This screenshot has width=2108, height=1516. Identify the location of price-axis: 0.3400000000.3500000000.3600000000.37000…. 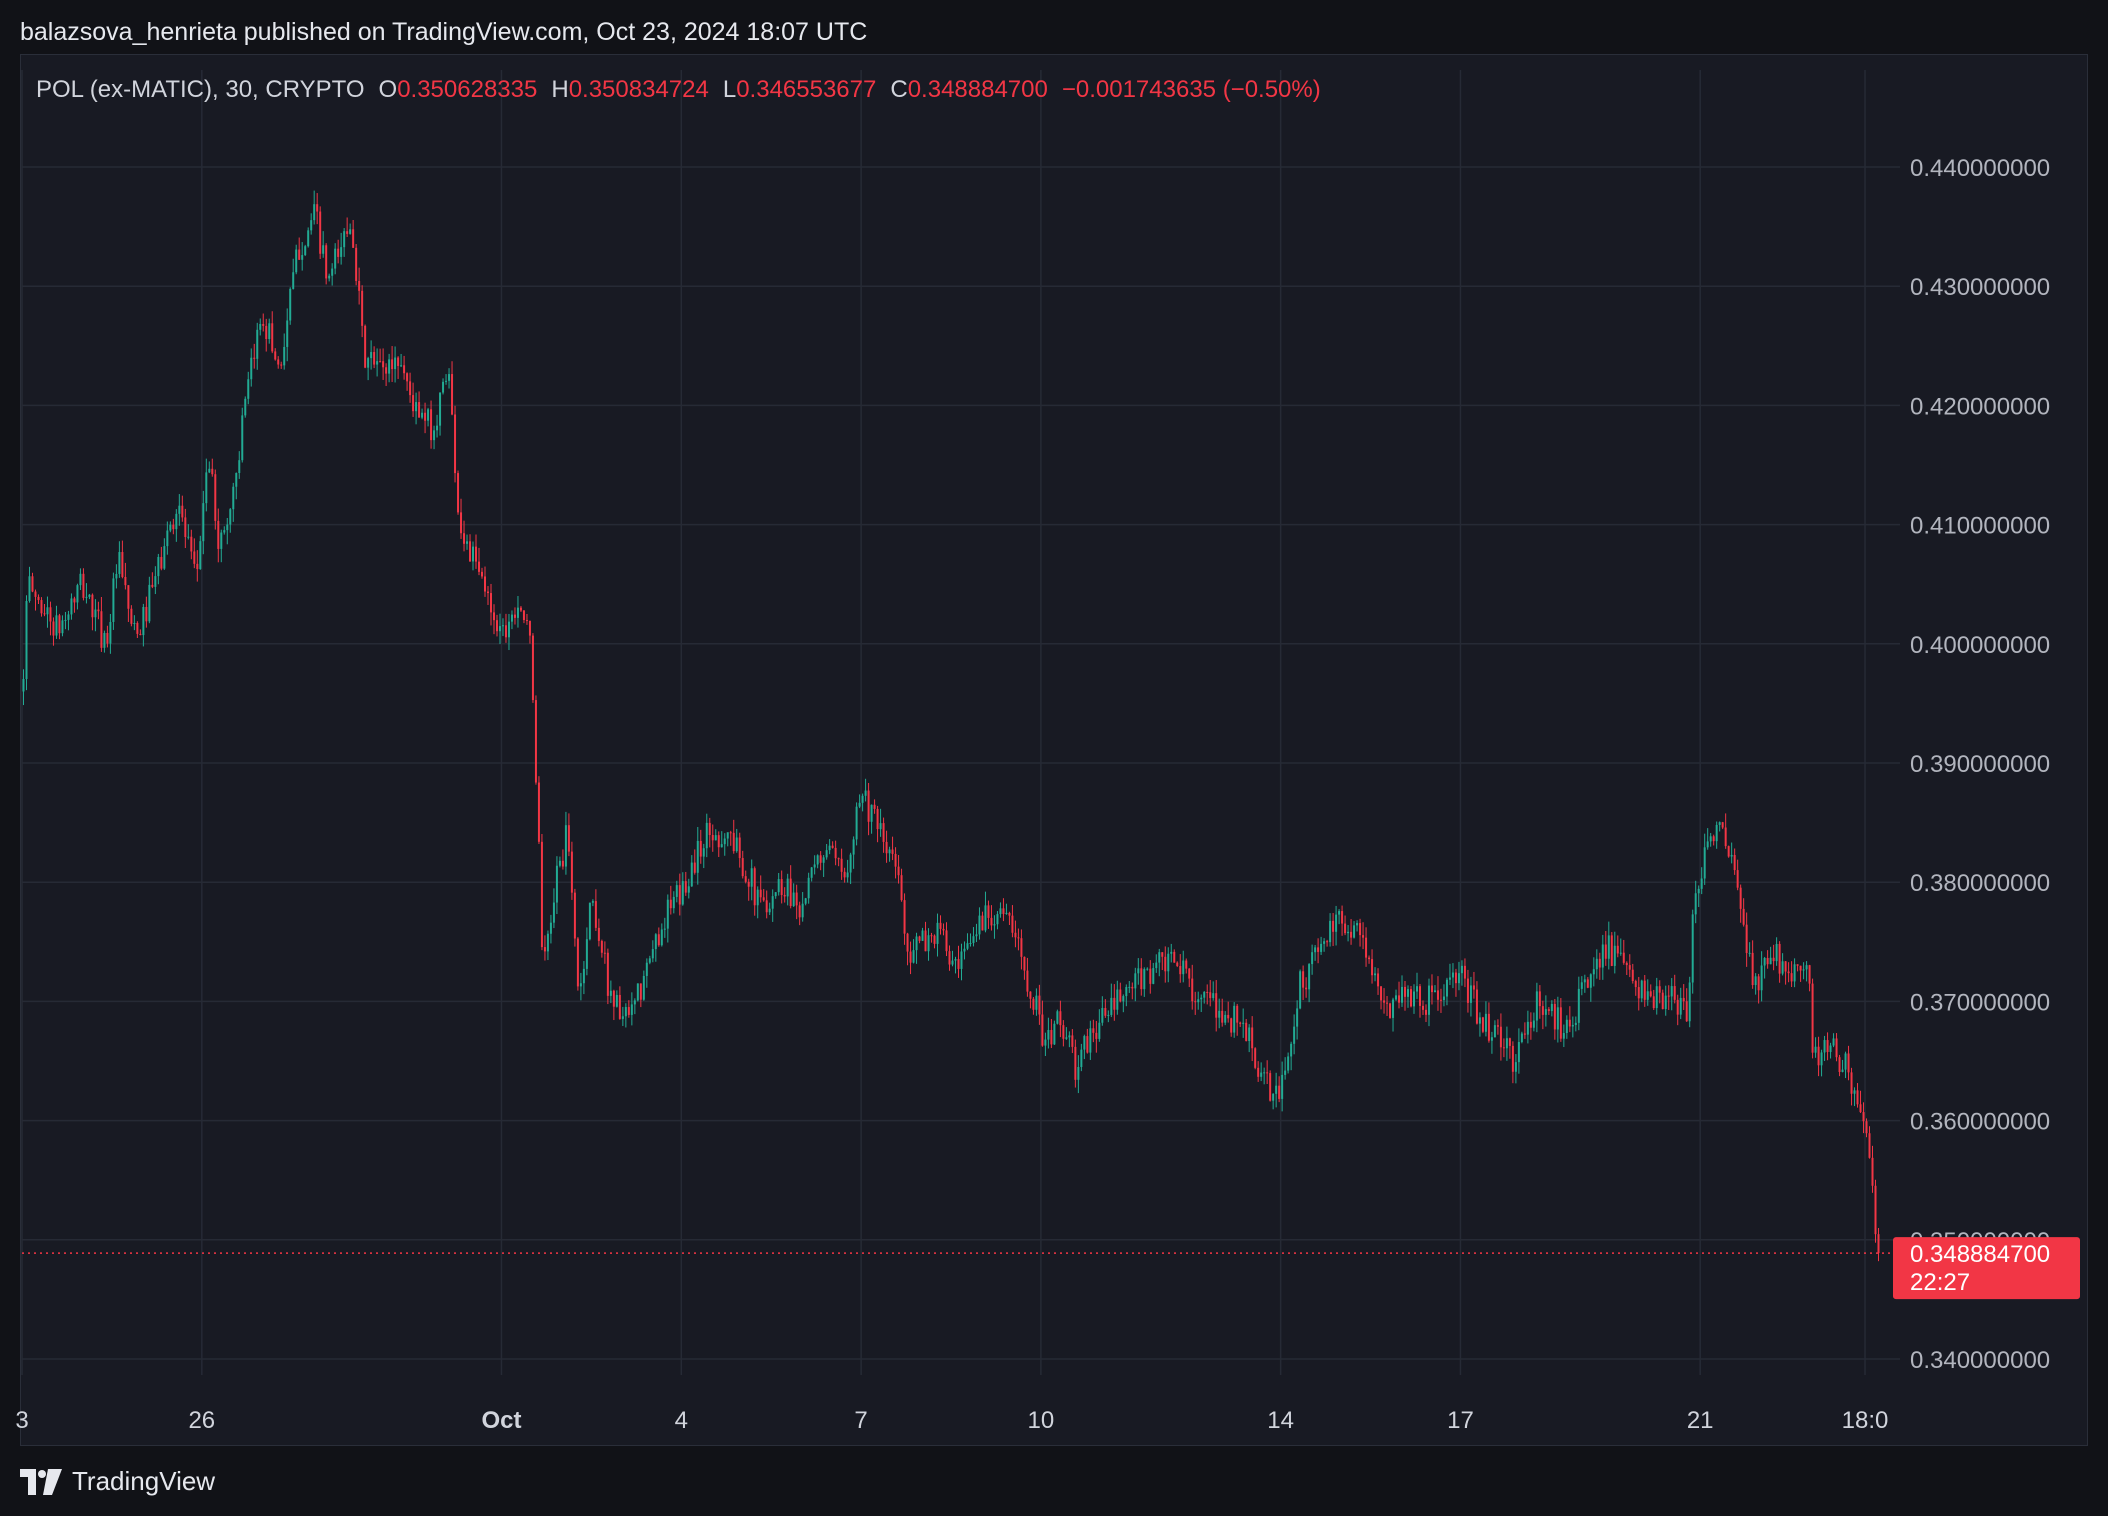
(1980, 764).